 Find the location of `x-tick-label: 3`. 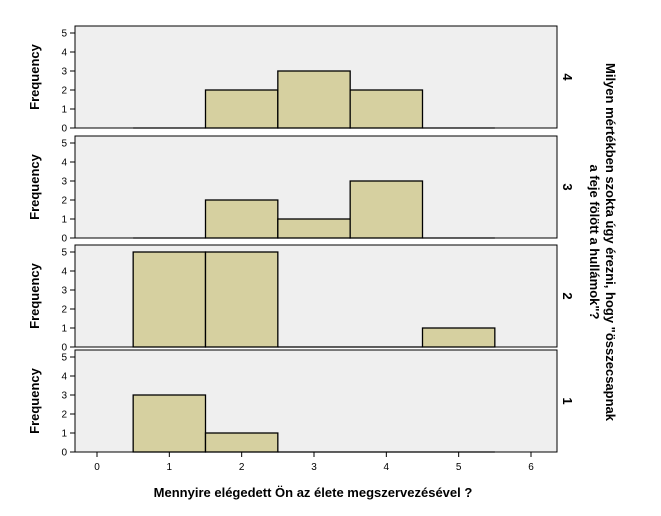

x-tick-label: 3 is located at coordinates (314, 467).